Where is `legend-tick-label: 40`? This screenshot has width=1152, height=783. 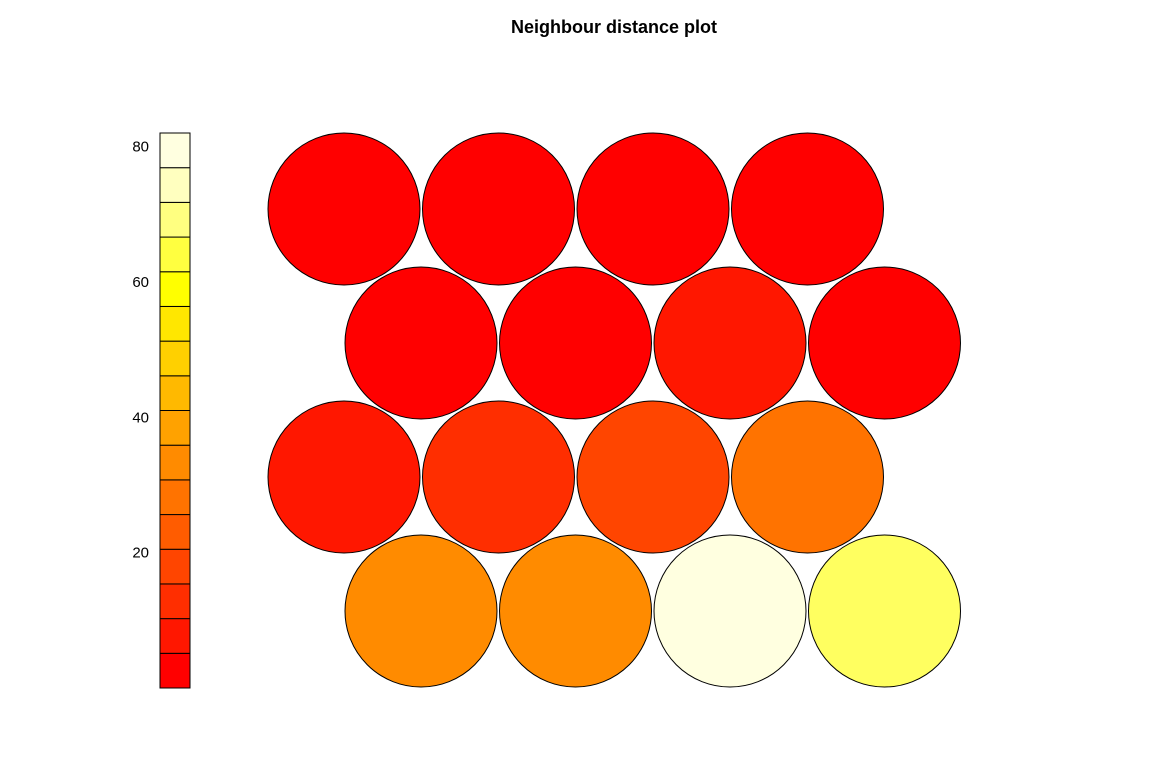
legend-tick-label: 40 is located at coordinates (140, 417).